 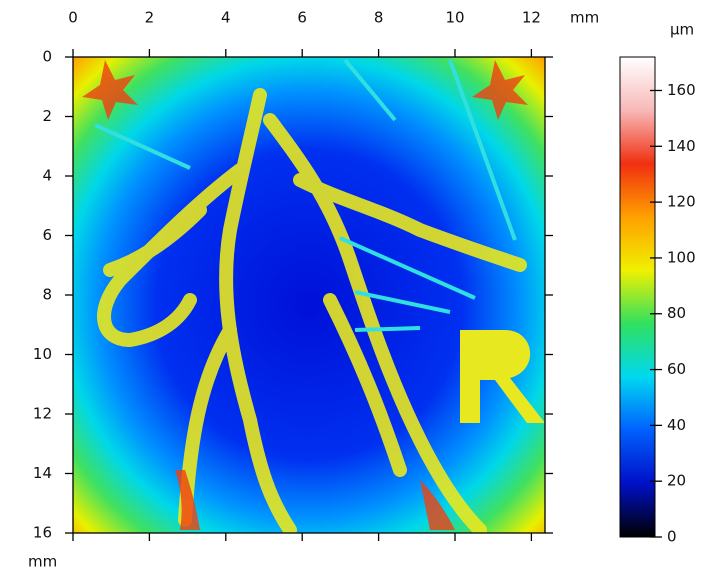 I want to click on colorbar-tick-label: 100, so click(x=681, y=257).